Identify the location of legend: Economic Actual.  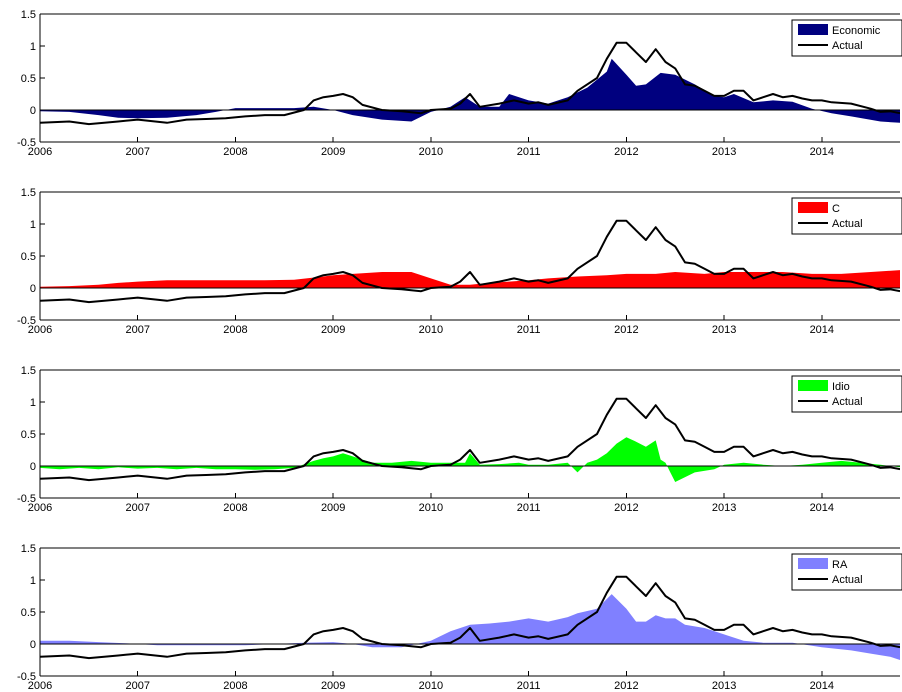
(846, 38).